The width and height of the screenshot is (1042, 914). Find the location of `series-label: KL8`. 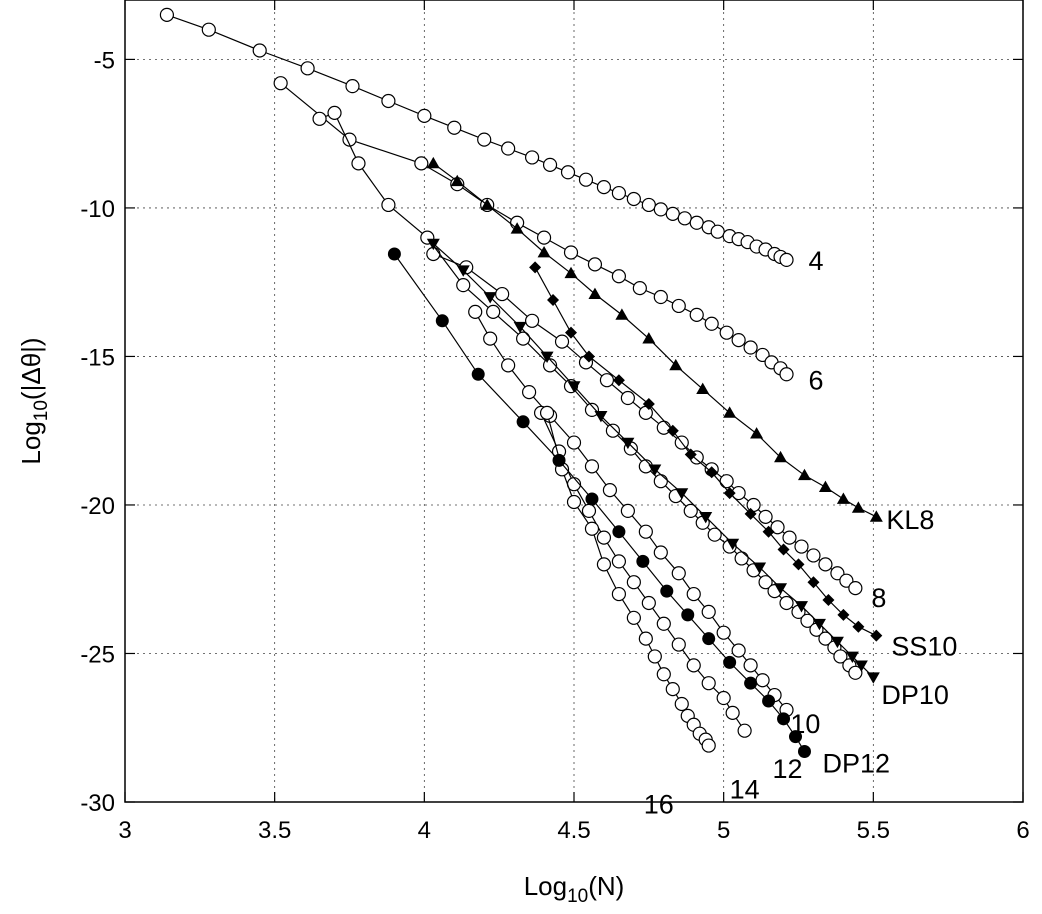

series-label: KL8 is located at coordinates (910, 520).